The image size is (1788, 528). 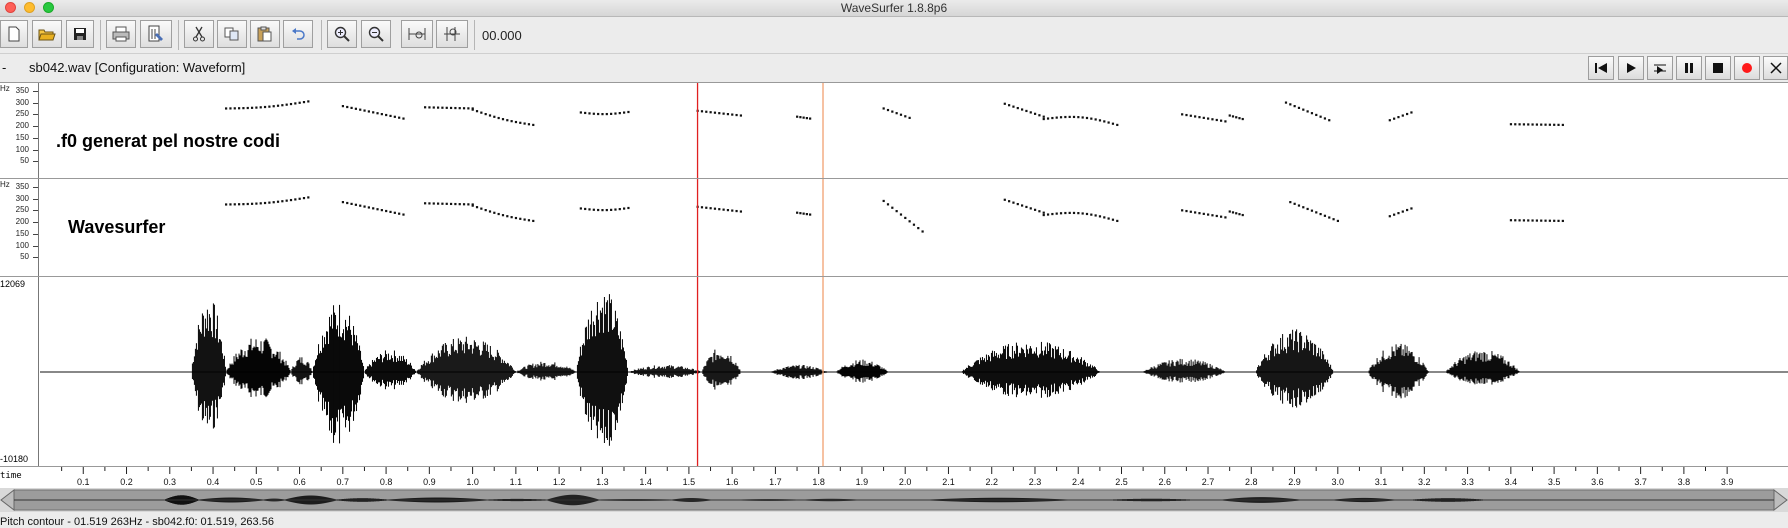 I want to click on zoom-out-button, so click(x=376, y=34).